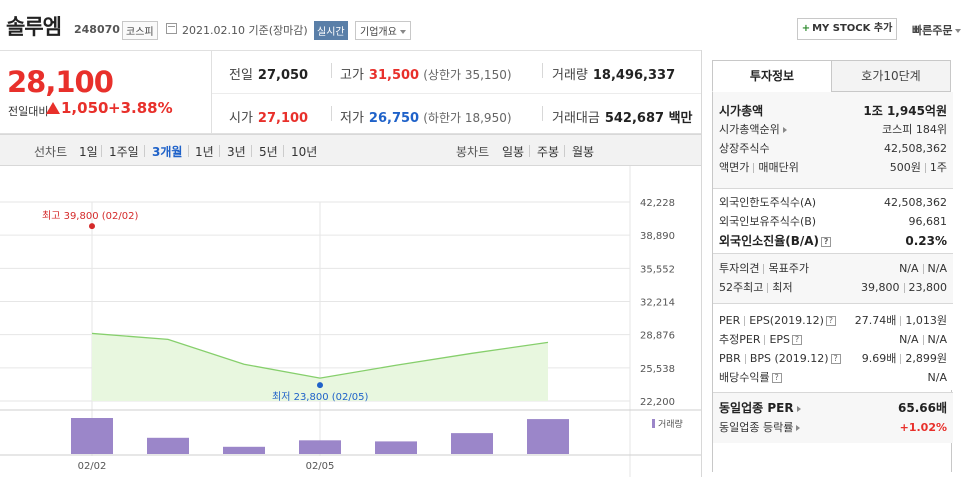  Describe the element at coordinates (741, 111) in the screenshot. I see `market-cap-label: 시가총액` at that location.